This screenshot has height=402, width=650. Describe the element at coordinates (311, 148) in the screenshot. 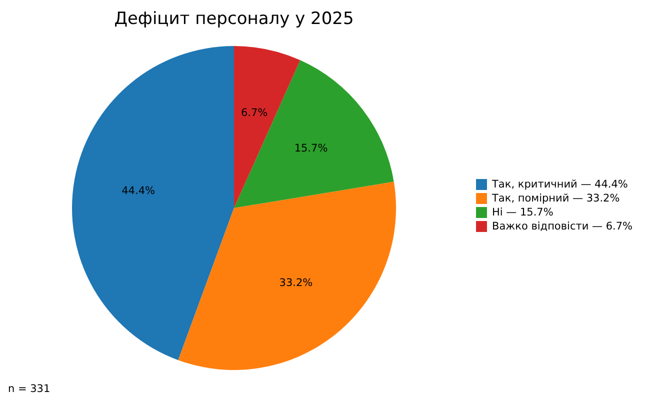

I see `data-label: 15.7%` at that location.